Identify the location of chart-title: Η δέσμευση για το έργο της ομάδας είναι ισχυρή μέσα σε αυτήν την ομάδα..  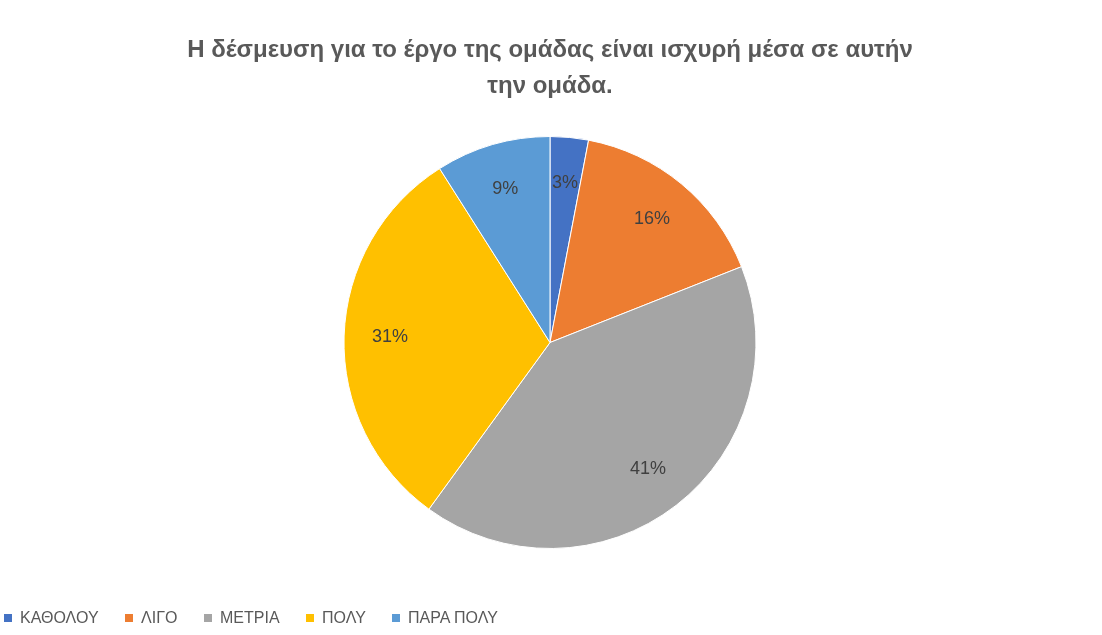
(550, 66).